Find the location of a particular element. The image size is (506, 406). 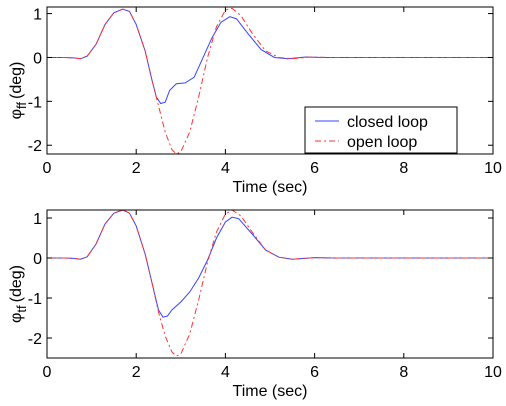

legend-label: closed loop is located at coordinates (387, 122).